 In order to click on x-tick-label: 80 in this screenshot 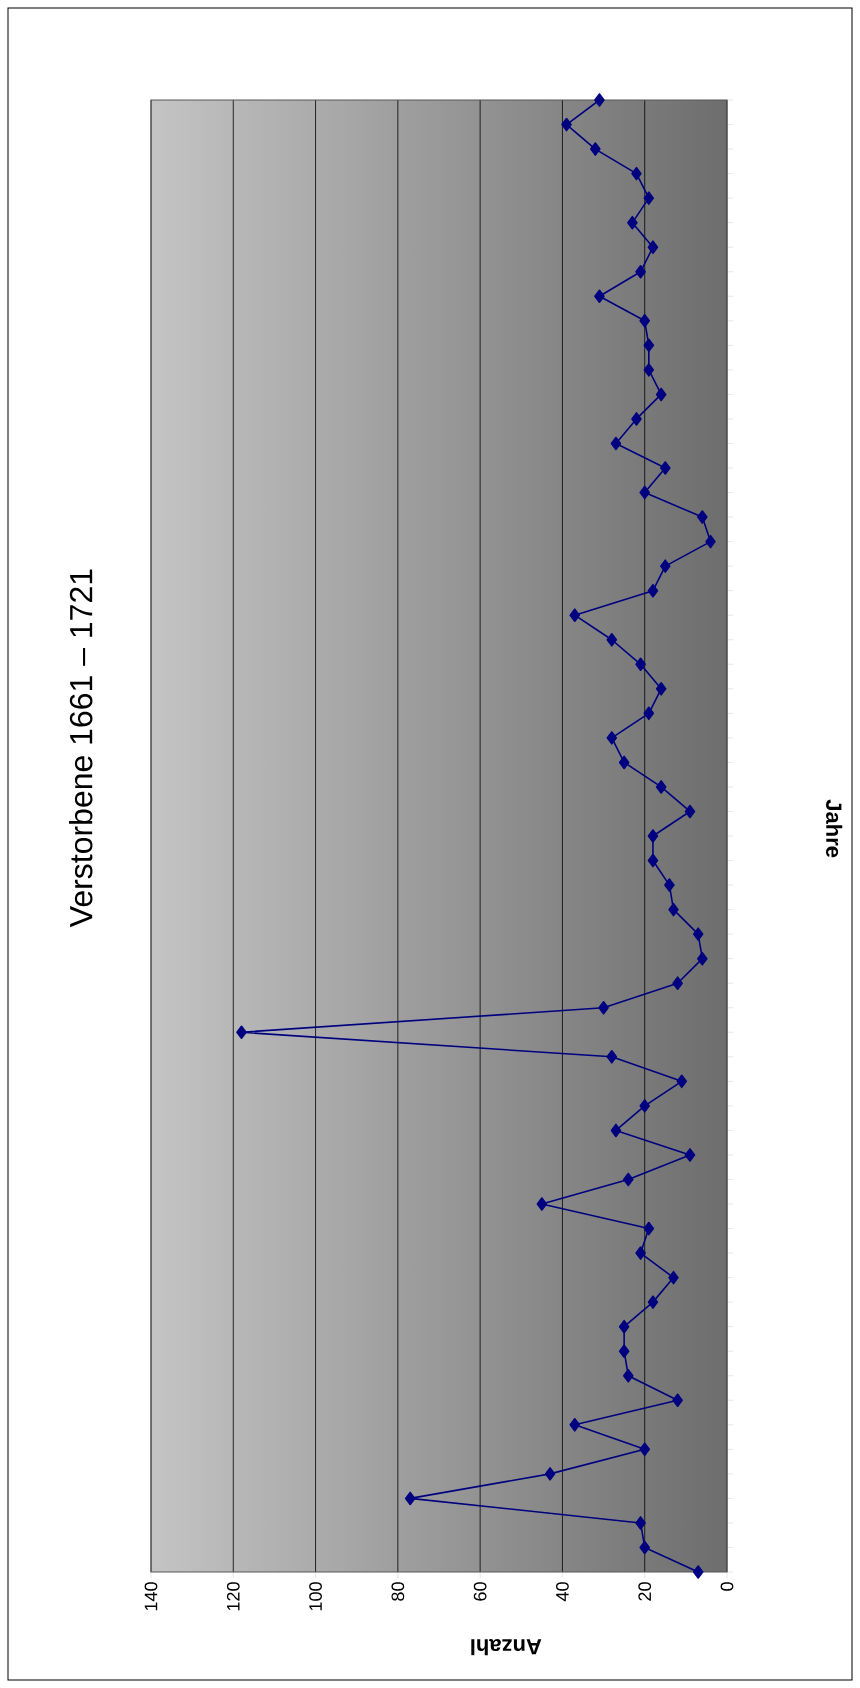, I will do `click(398, 1591)`.